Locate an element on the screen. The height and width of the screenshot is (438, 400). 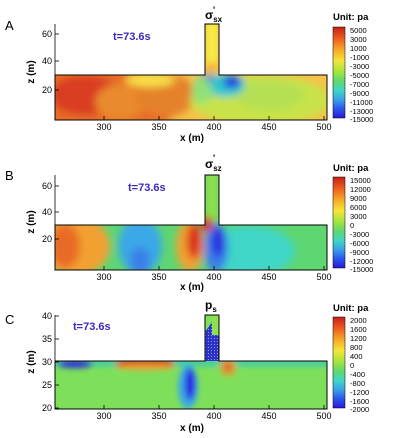
panel-a-cb-label: 5000 is located at coordinates (358, 30).